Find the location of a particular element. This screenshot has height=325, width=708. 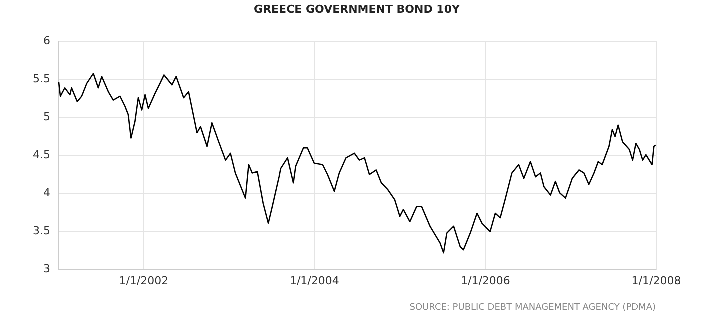

y-tick-label: 6 is located at coordinates (47, 41).